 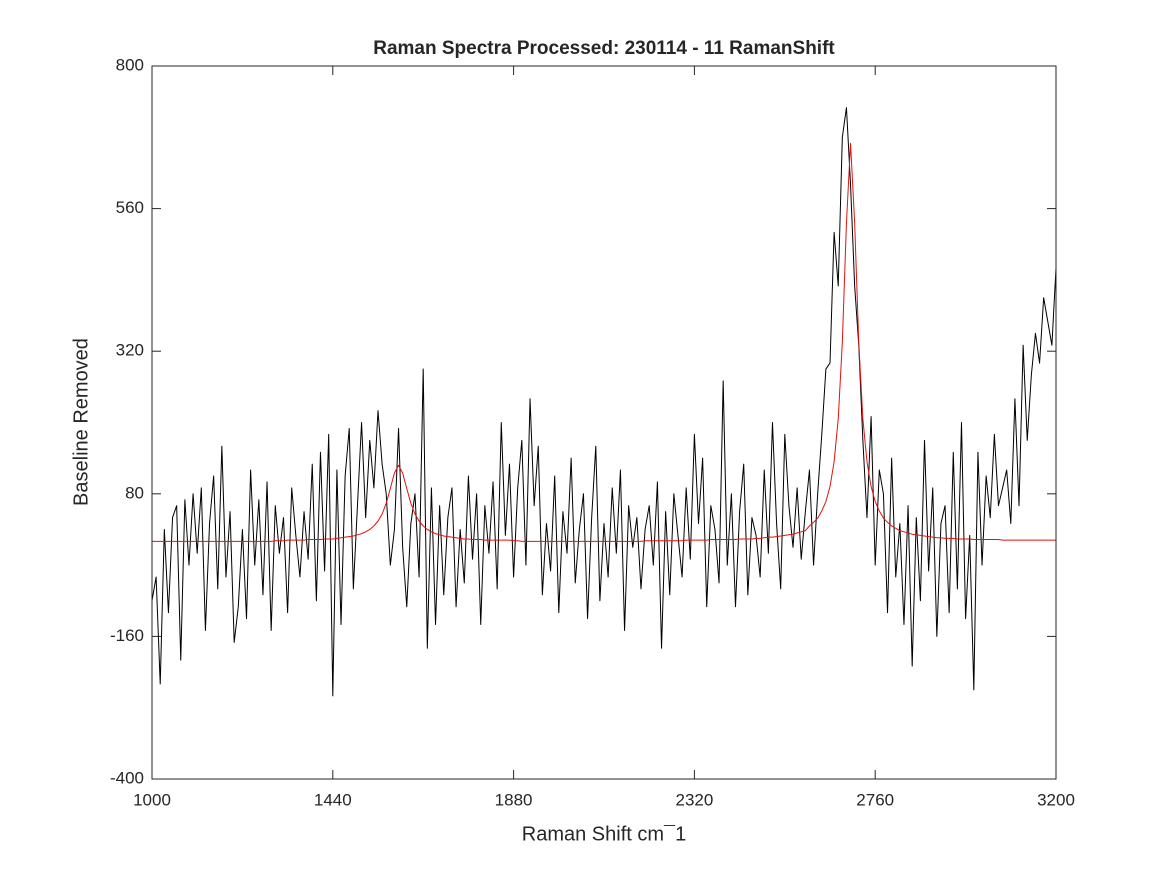 What do you see at coordinates (333, 799) in the screenshot?
I see `x-tick-label: 1440` at bounding box center [333, 799].